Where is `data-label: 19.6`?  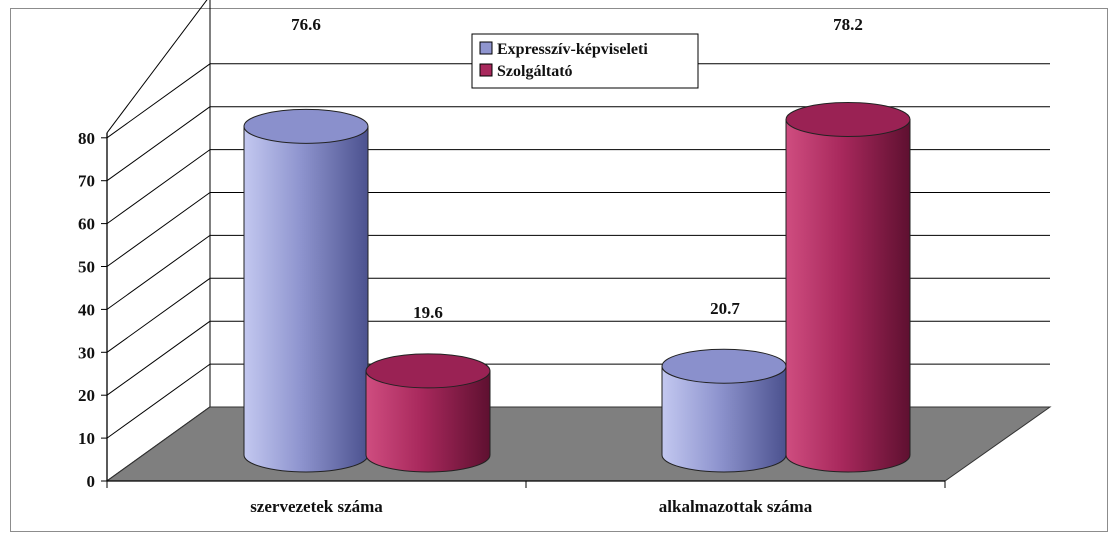
data-label: 19.6 is located at coordinates (428, 312).